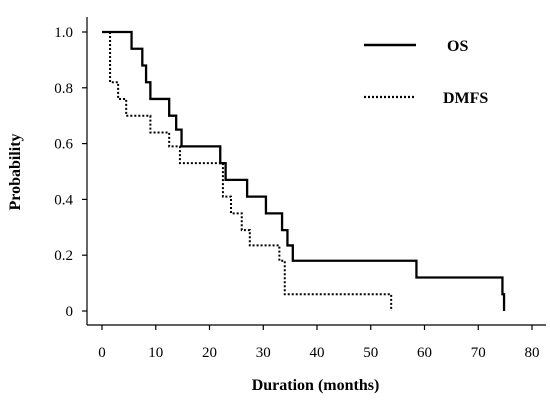 The height and width of the screenshot is (401, 550). I want to click on x-tick-label: 60, so click(424, 353).